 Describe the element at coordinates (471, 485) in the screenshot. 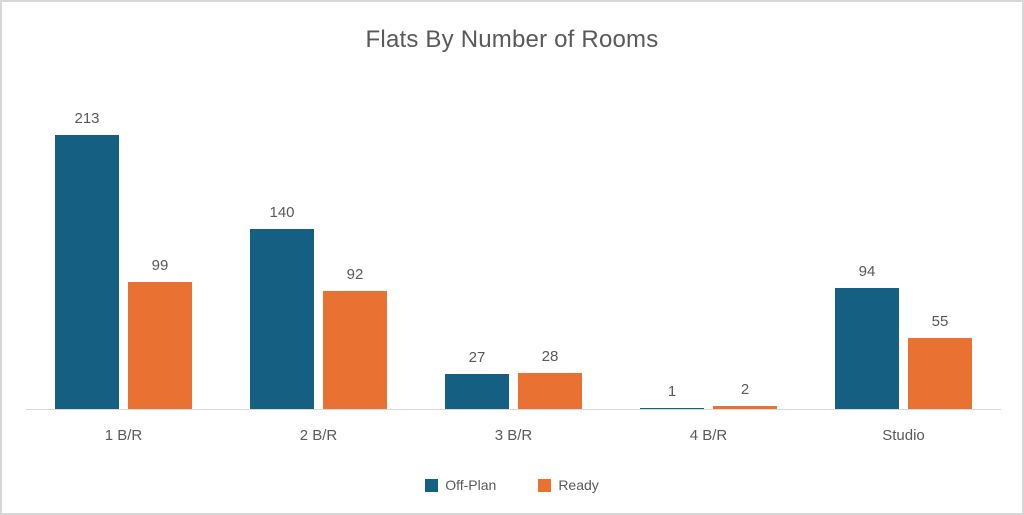

I see `legend-label-offplan: Off-Plan` at that location.